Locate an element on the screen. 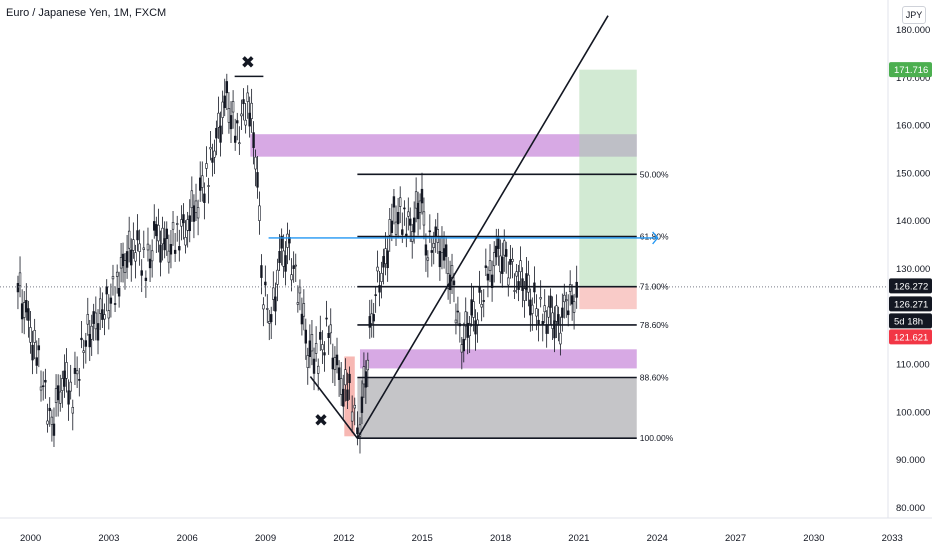 Image resolution: width=932 pixels, height=555 pixels. stop-price-tag-bg is located at coordinates (910, 337).